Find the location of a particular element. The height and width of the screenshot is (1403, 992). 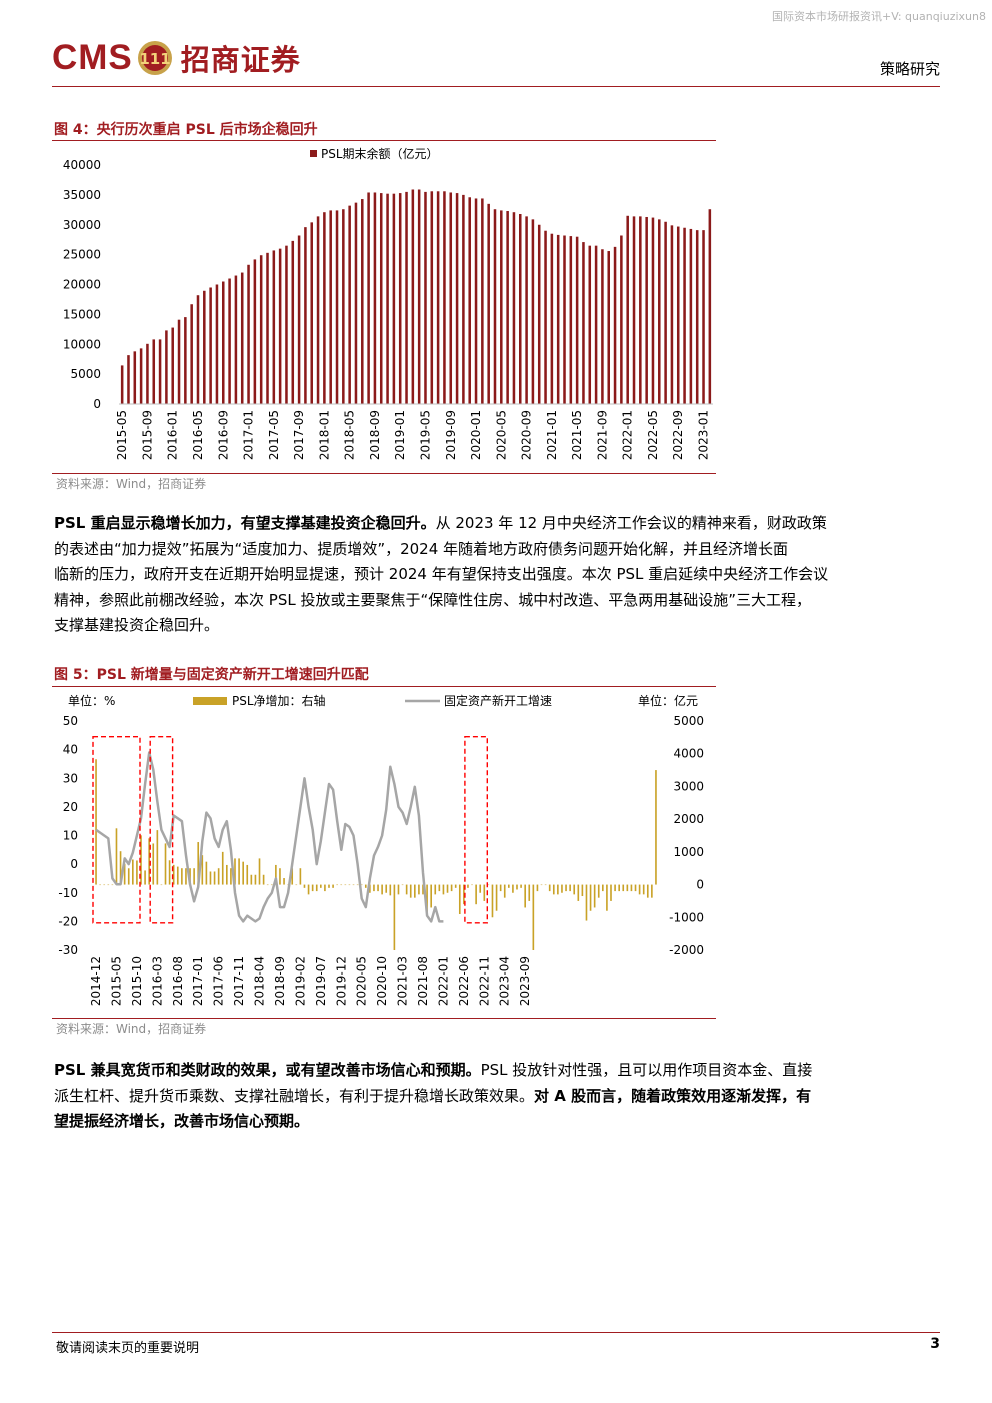

left-axis-unit: 单位：% is located at coordinates (91, 700).